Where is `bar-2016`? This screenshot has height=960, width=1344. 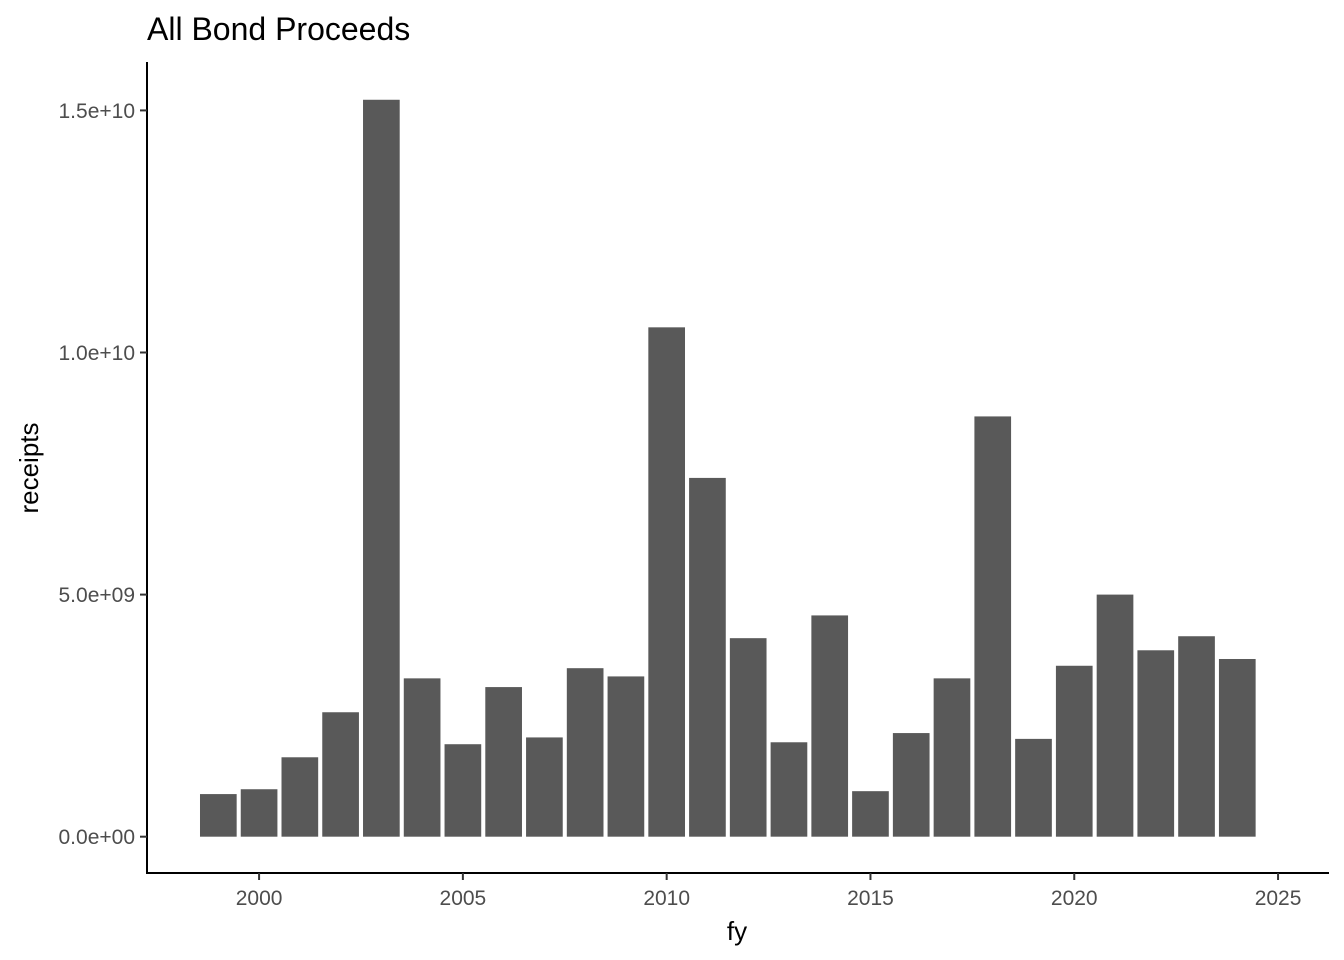 bar-2016 is located at coordinates (911, 785).